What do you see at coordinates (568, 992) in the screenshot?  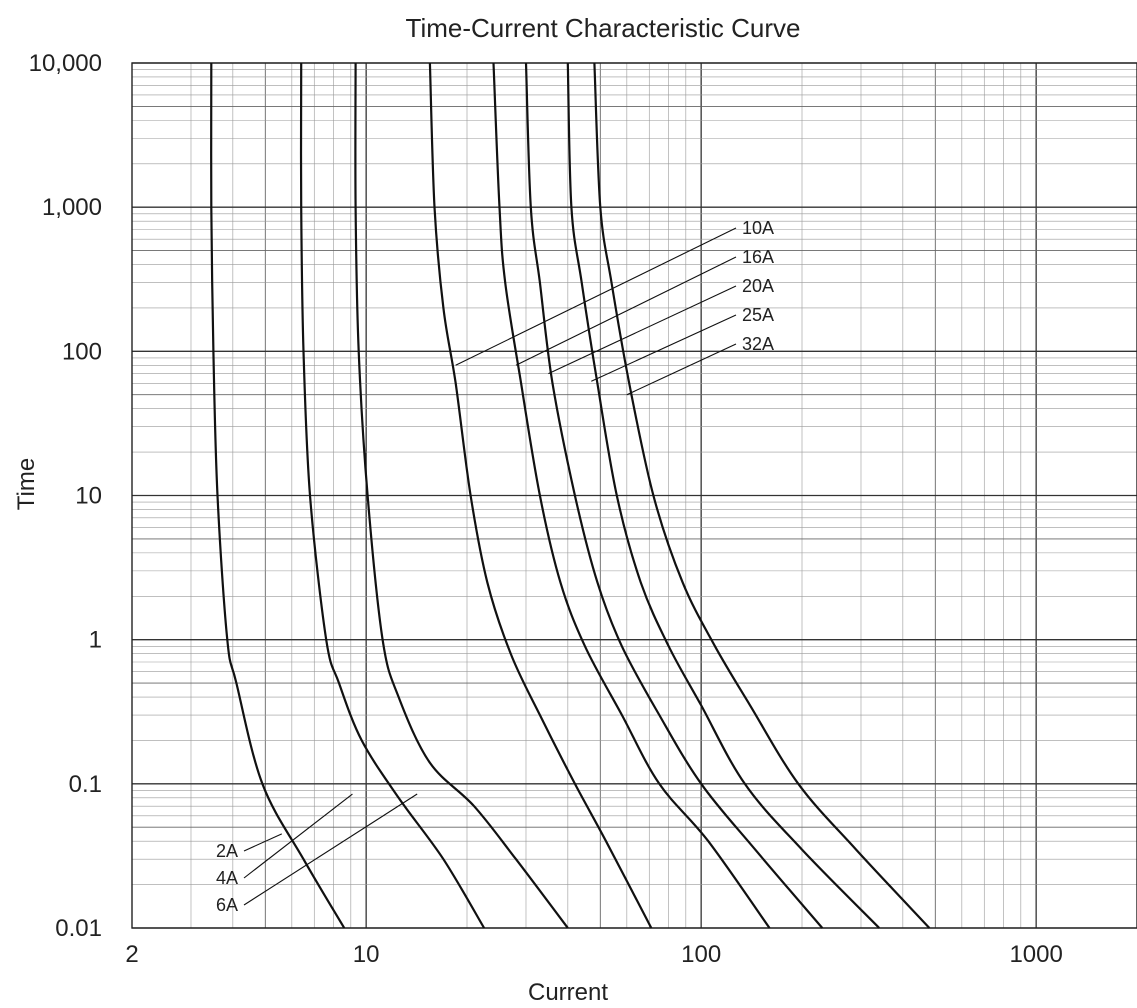 I see `x-axis-label: Current` at bounding box center [568, 992].